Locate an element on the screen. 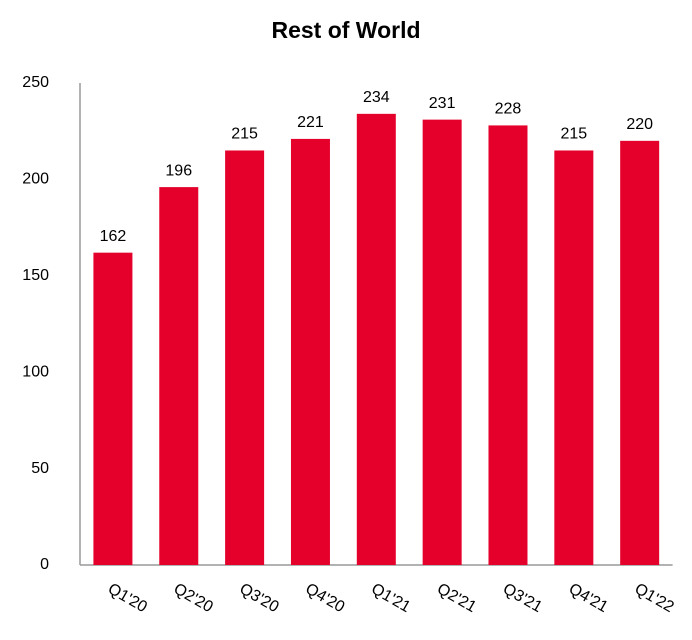 This screenshot has width=692, height=640. y-tick-label: 50 is located at coordinates (40, 468).